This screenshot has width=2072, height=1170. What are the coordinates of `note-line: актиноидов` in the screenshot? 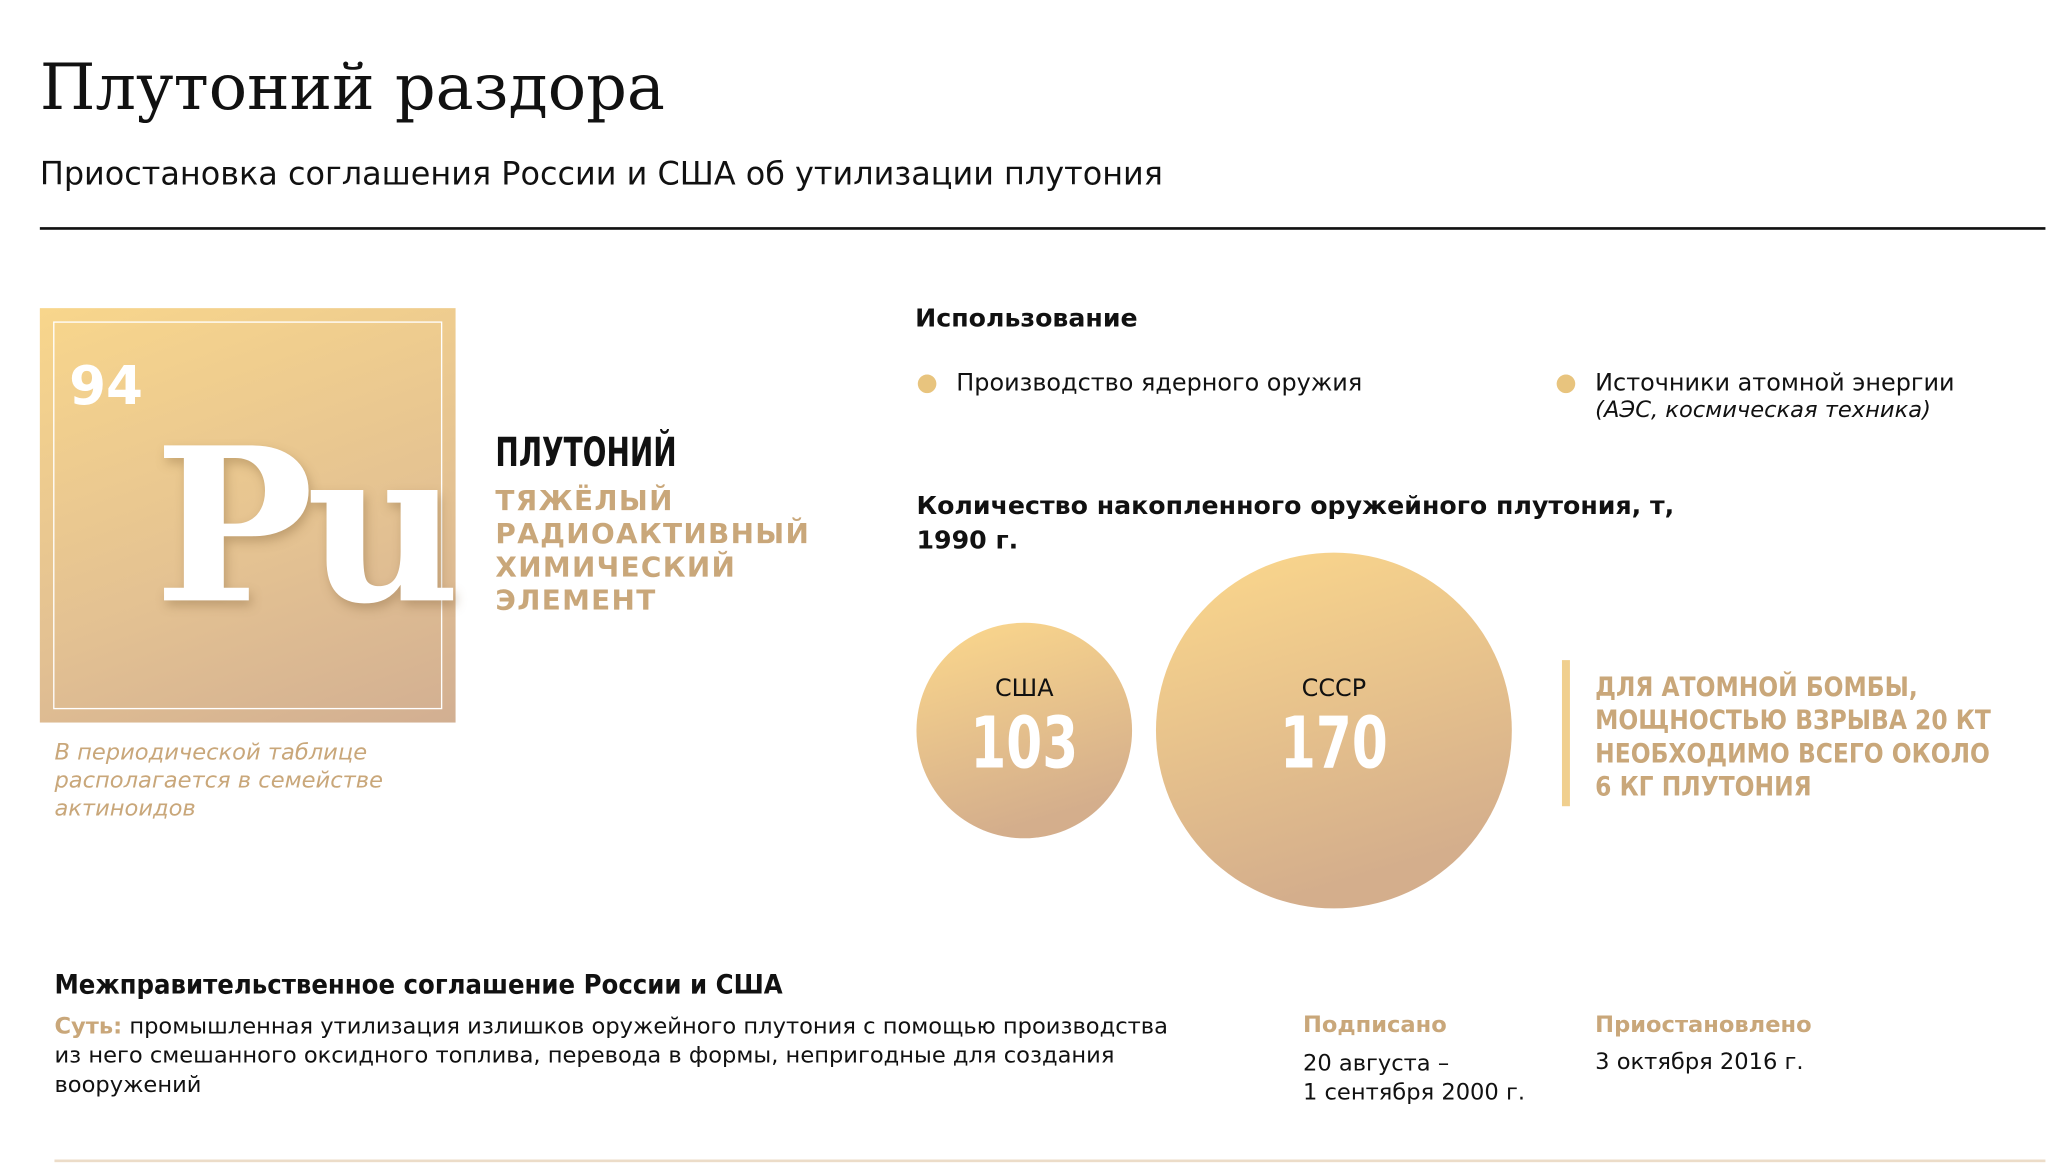 It's located at (125, 809).